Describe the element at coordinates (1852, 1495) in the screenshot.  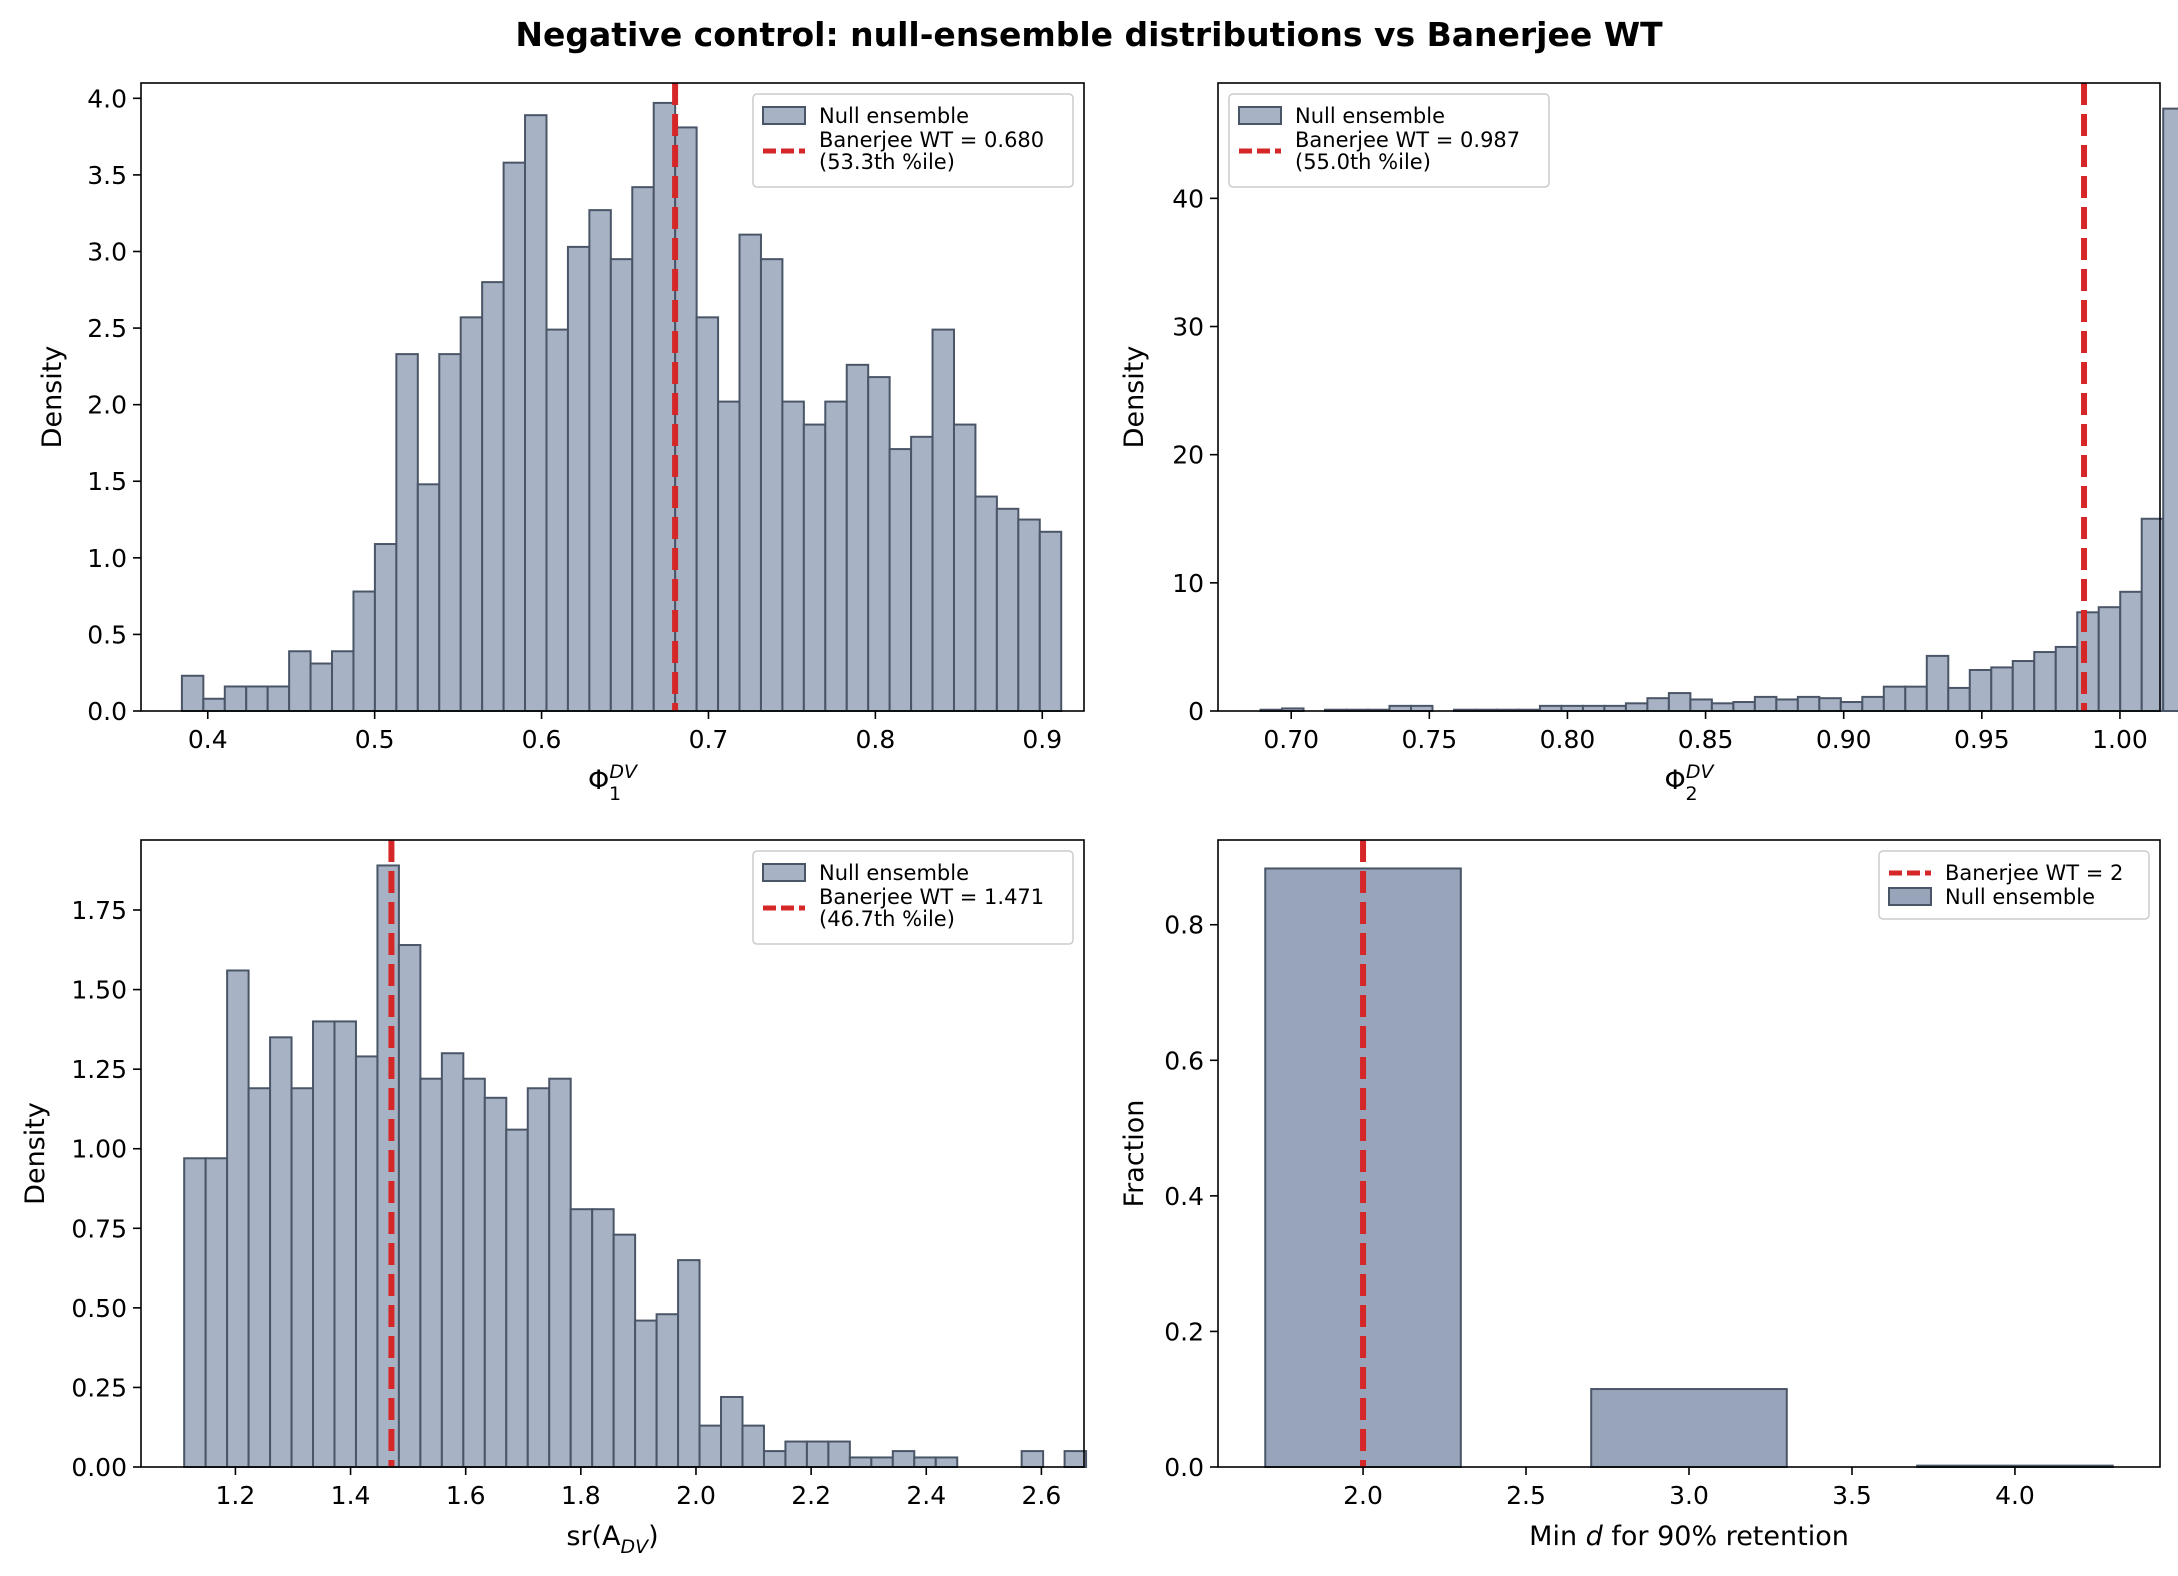
I see `x-tick-label: 3.5` at that location.